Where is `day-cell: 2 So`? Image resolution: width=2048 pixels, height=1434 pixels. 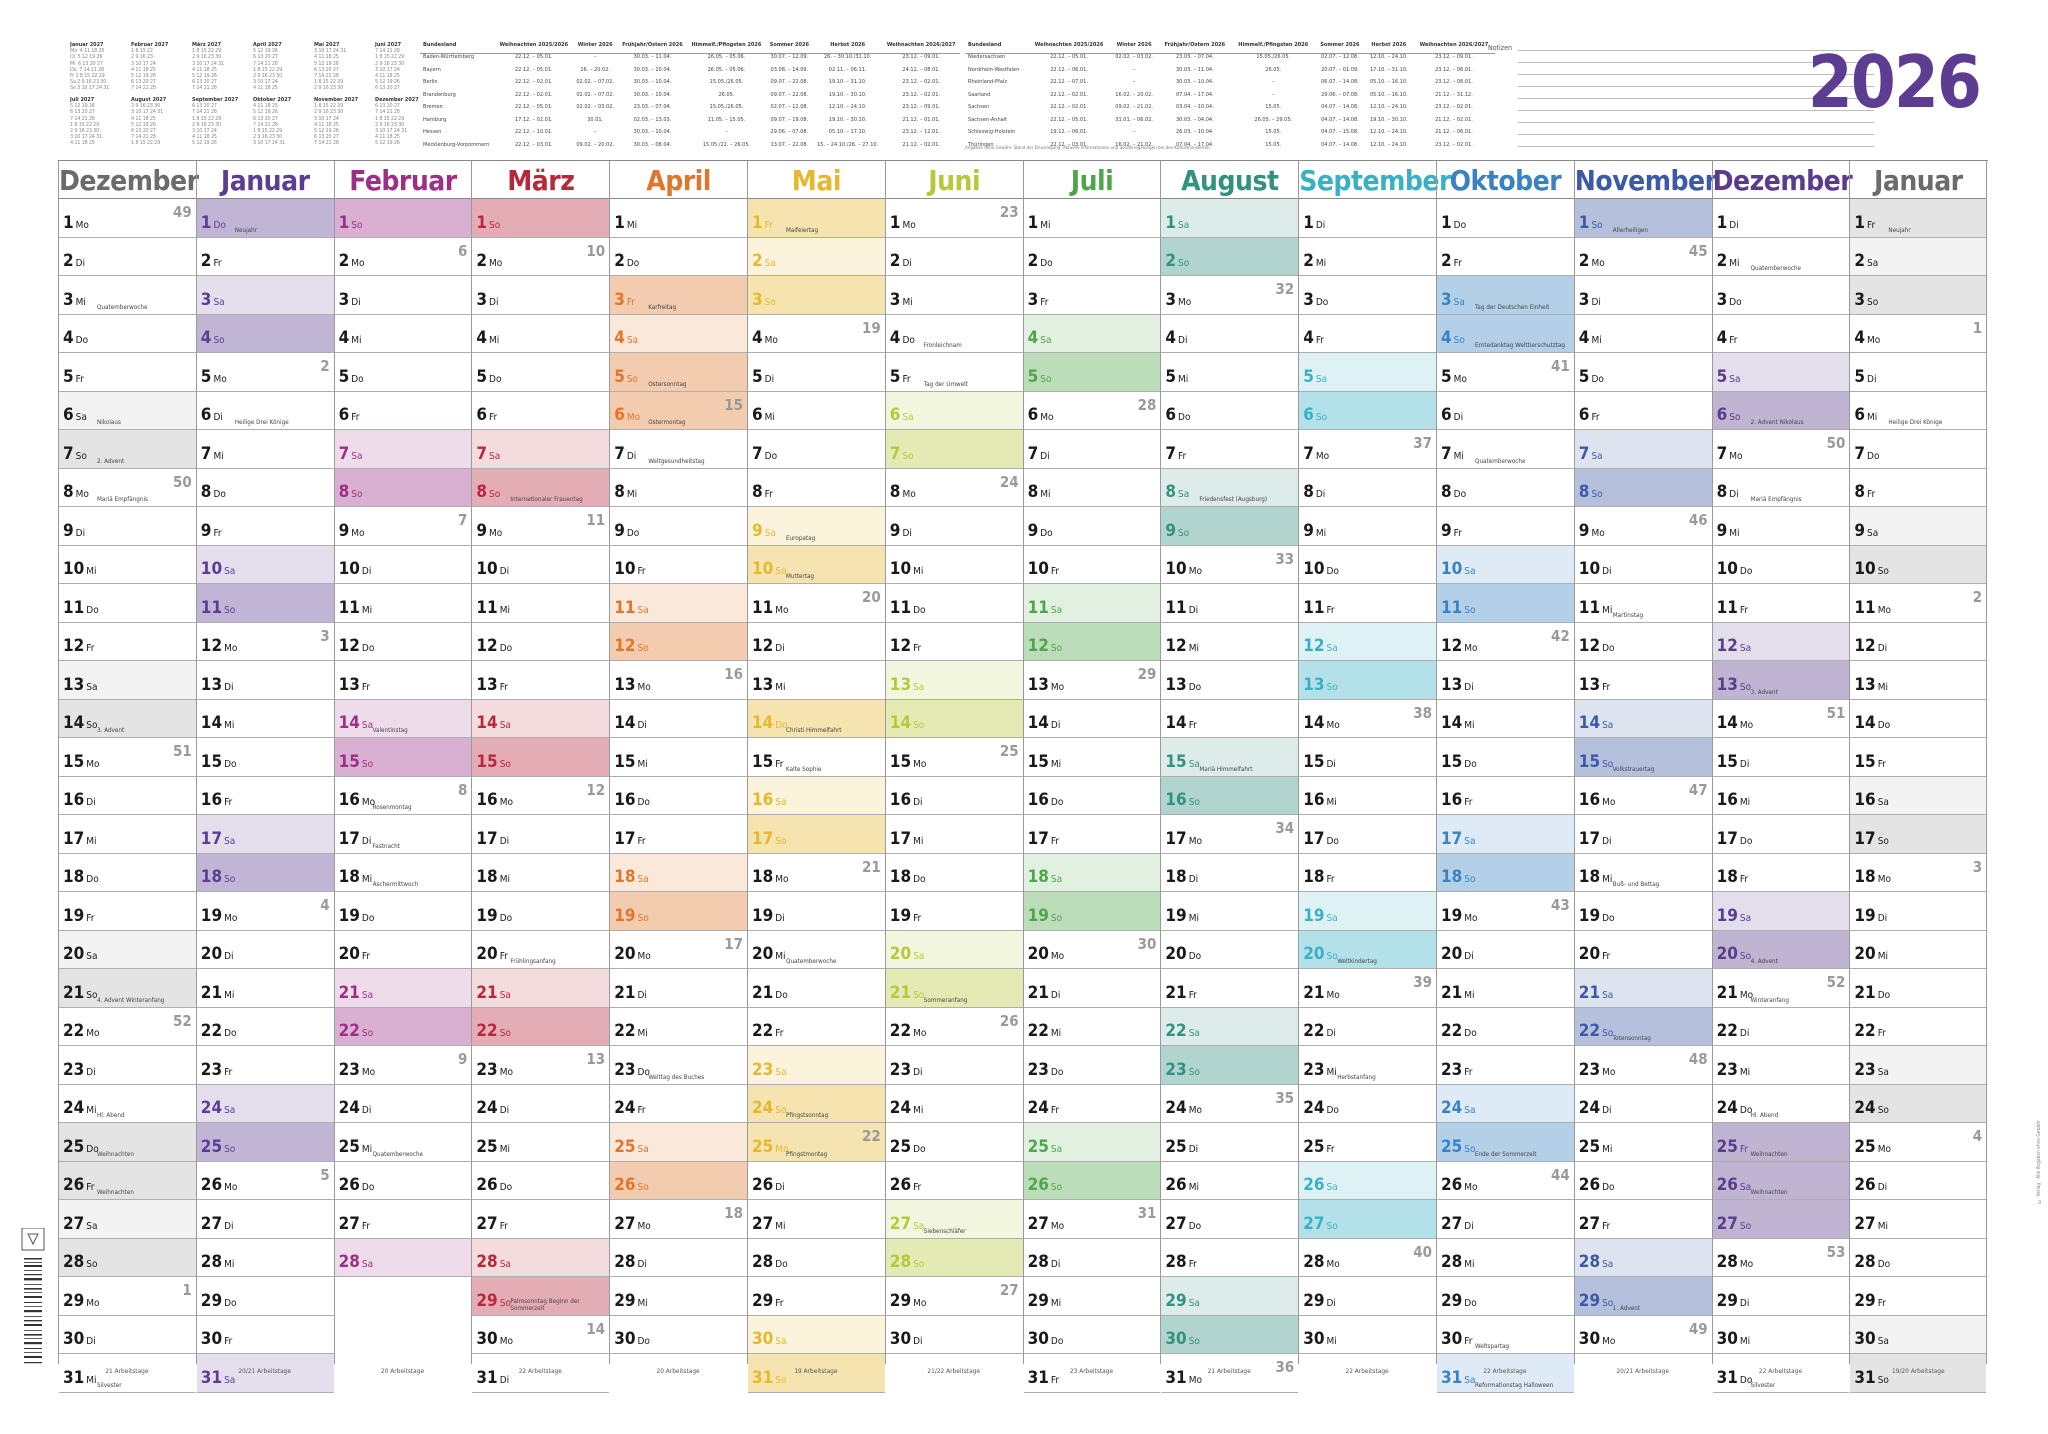 day-cell: 2 So is located at coordinates (1230, 256).